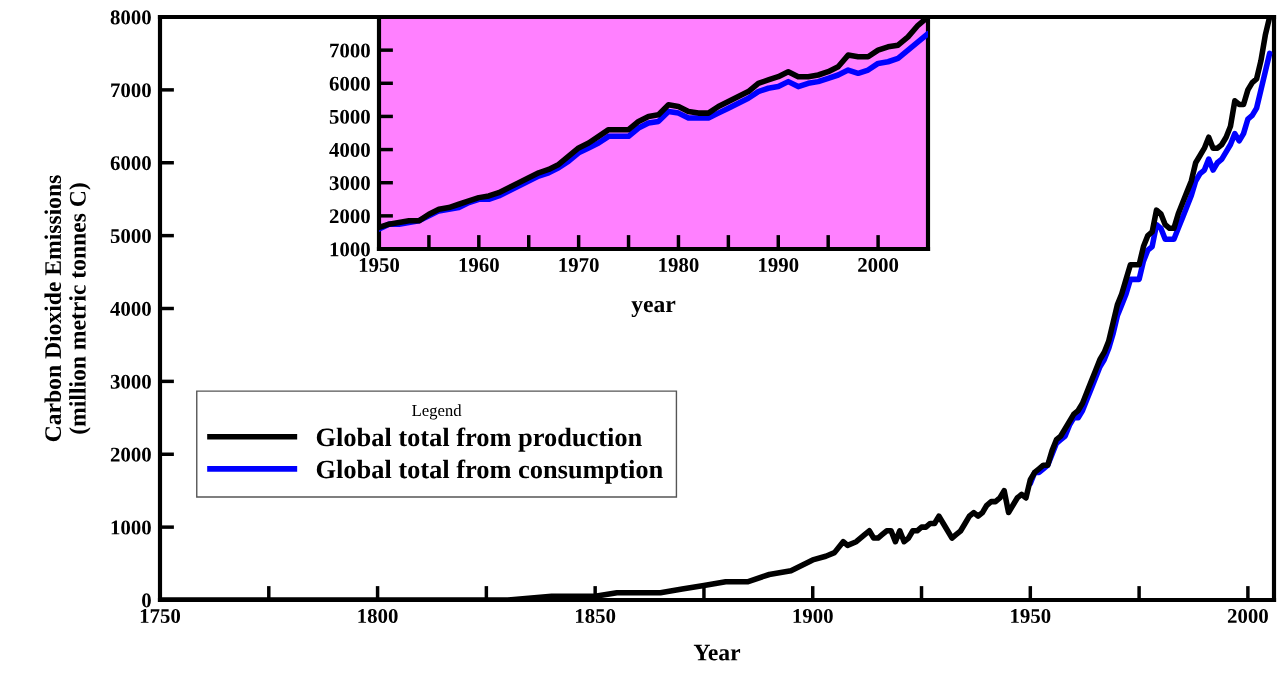 This screenshot has width=1288, height=683. What do you see at coordinates (378, 615) in the screenshot?
I see `x-tick-label: 1800` at bounding box center [378, 615].